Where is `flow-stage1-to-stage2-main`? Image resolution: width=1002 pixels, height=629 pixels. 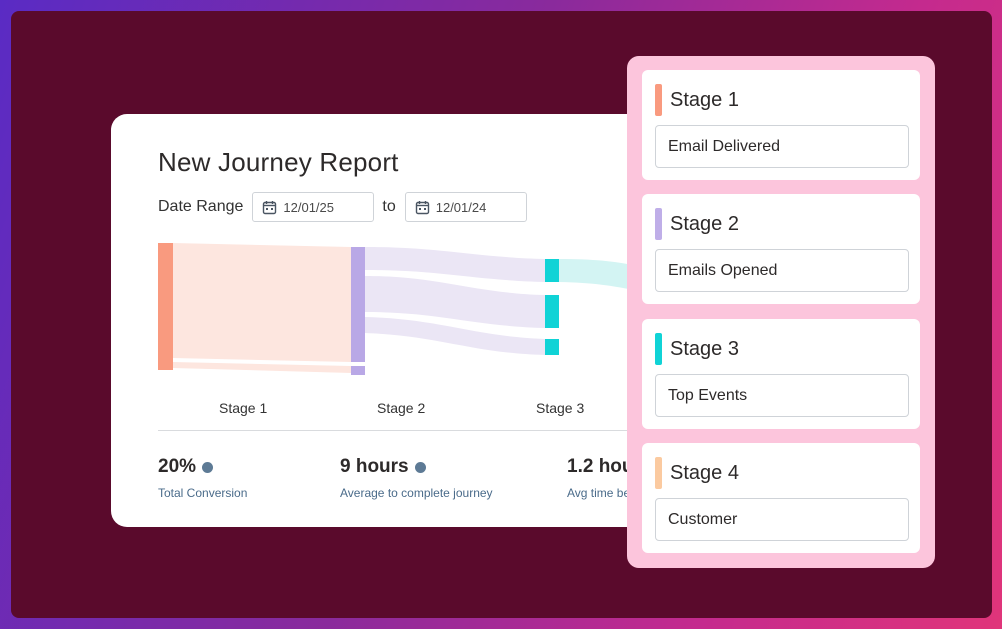
flow-stage1-to-stage2-main is located at coordinates (262, 302).